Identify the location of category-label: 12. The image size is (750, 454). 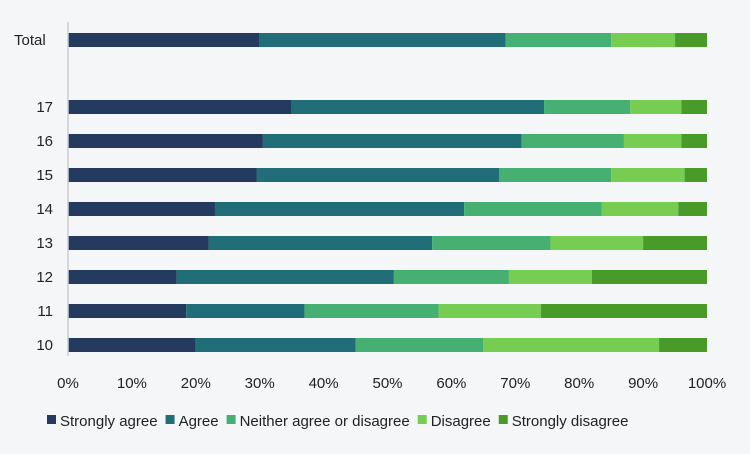
(44, 277).